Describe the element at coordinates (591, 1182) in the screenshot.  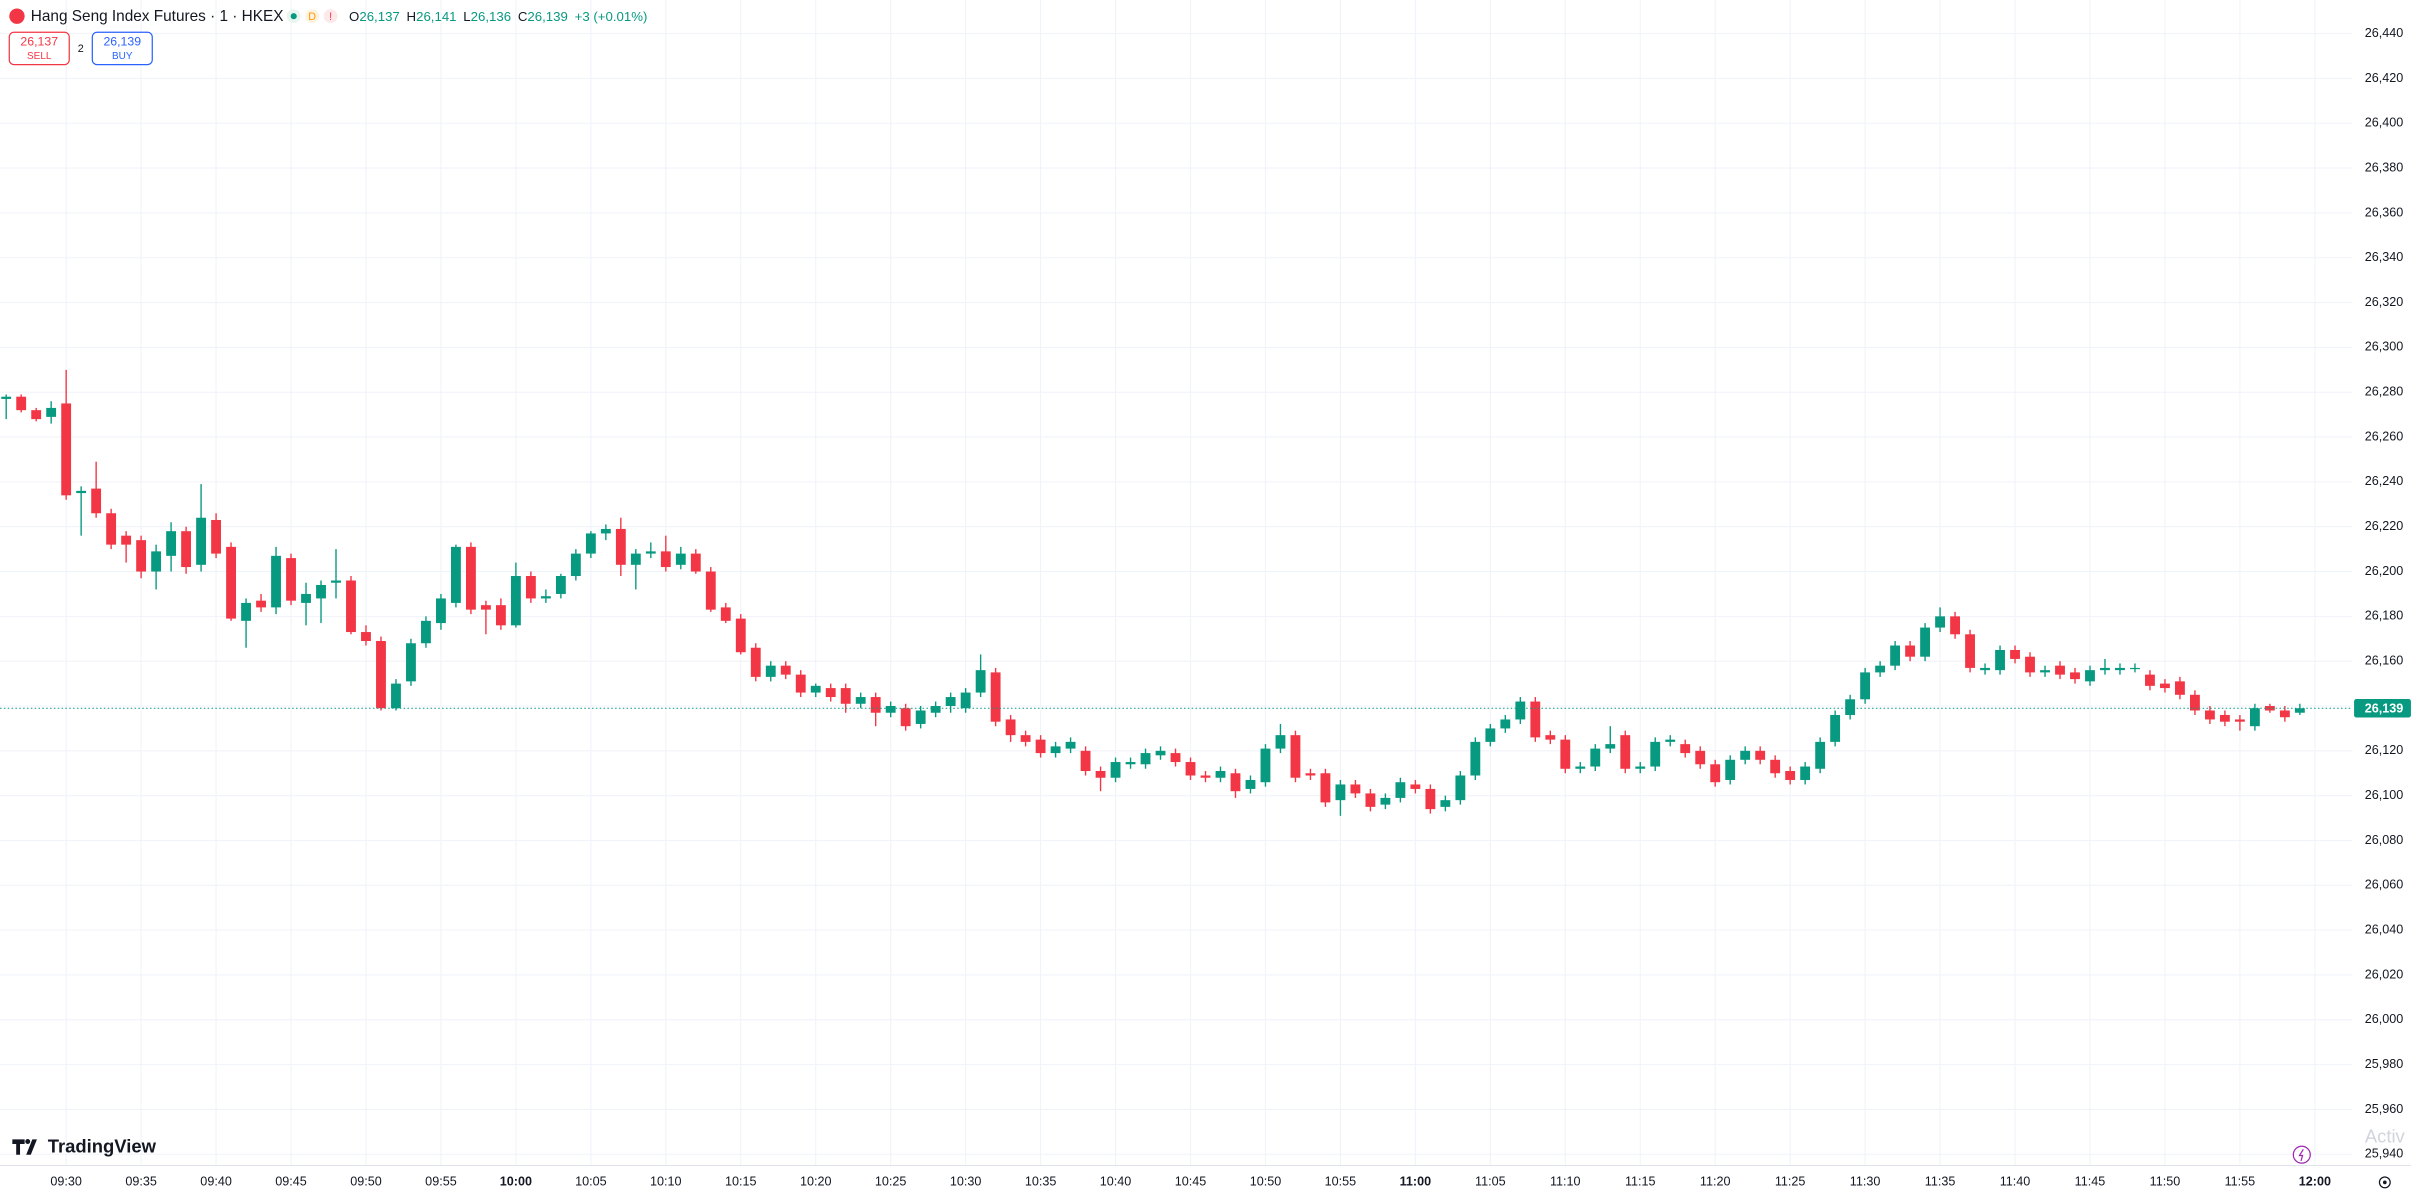
I see `x-tick-label: 10:05` at that location.